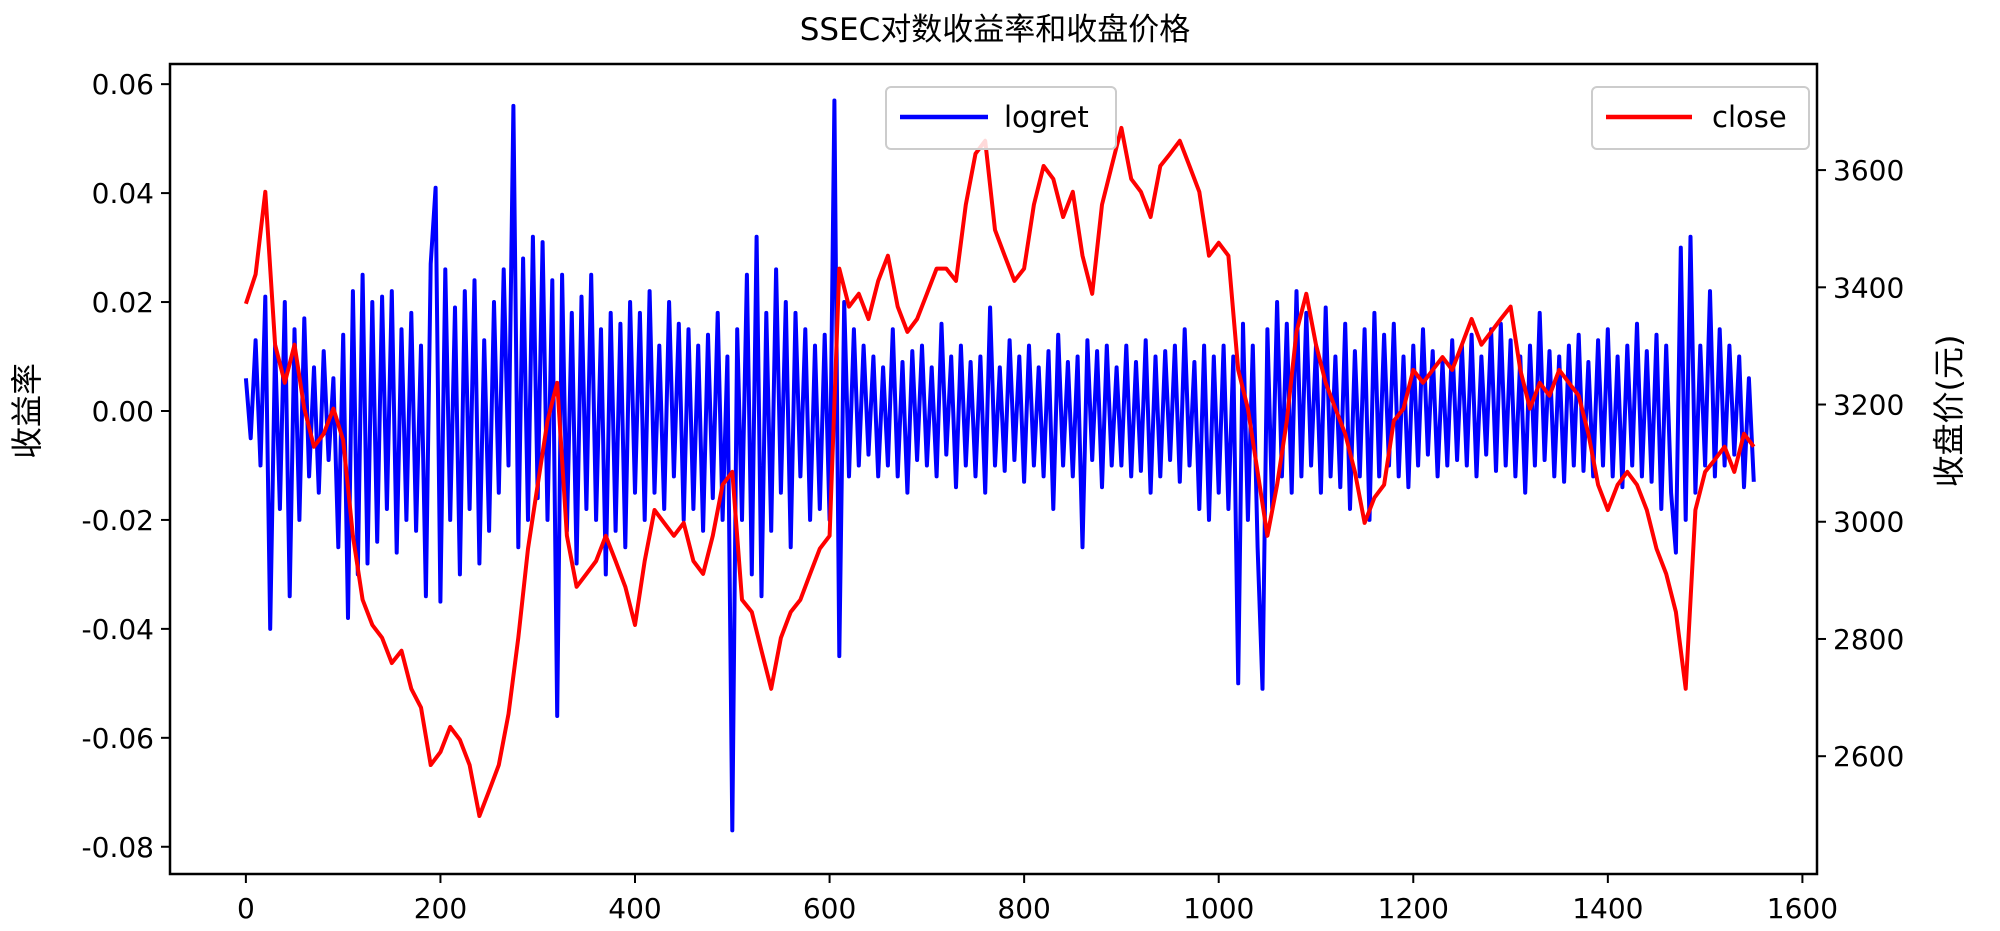 This screenshot has width=2000, height=931. Describe the element at coordinates (1218, 908) in the screenshot. I see `x-tick-label: 1000` at that location.